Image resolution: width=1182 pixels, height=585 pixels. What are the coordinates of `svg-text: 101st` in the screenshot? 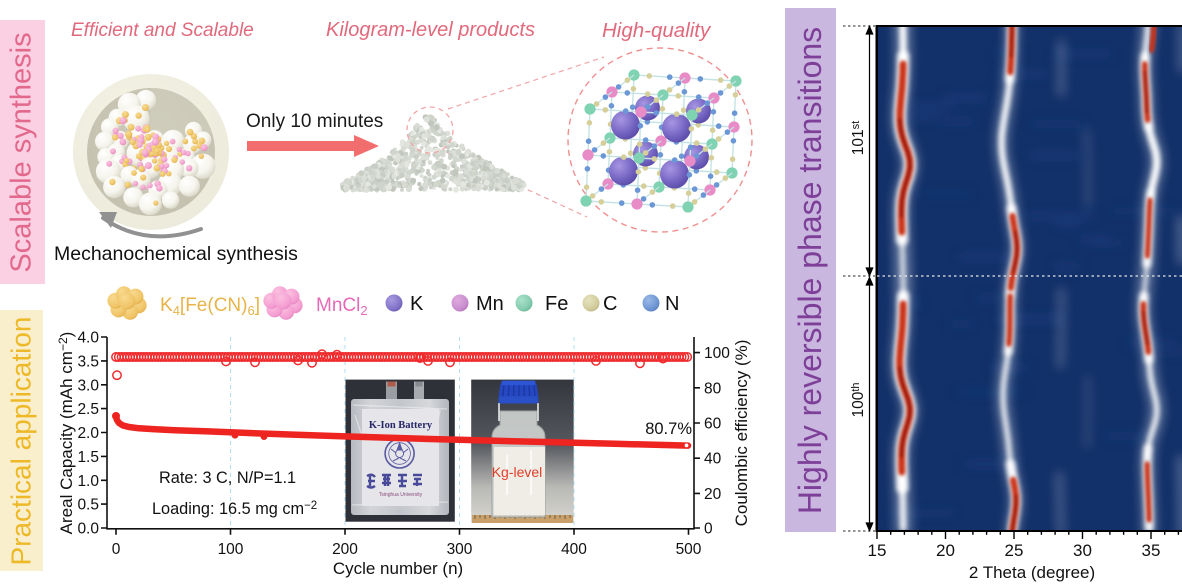 It's located at (858, 138).